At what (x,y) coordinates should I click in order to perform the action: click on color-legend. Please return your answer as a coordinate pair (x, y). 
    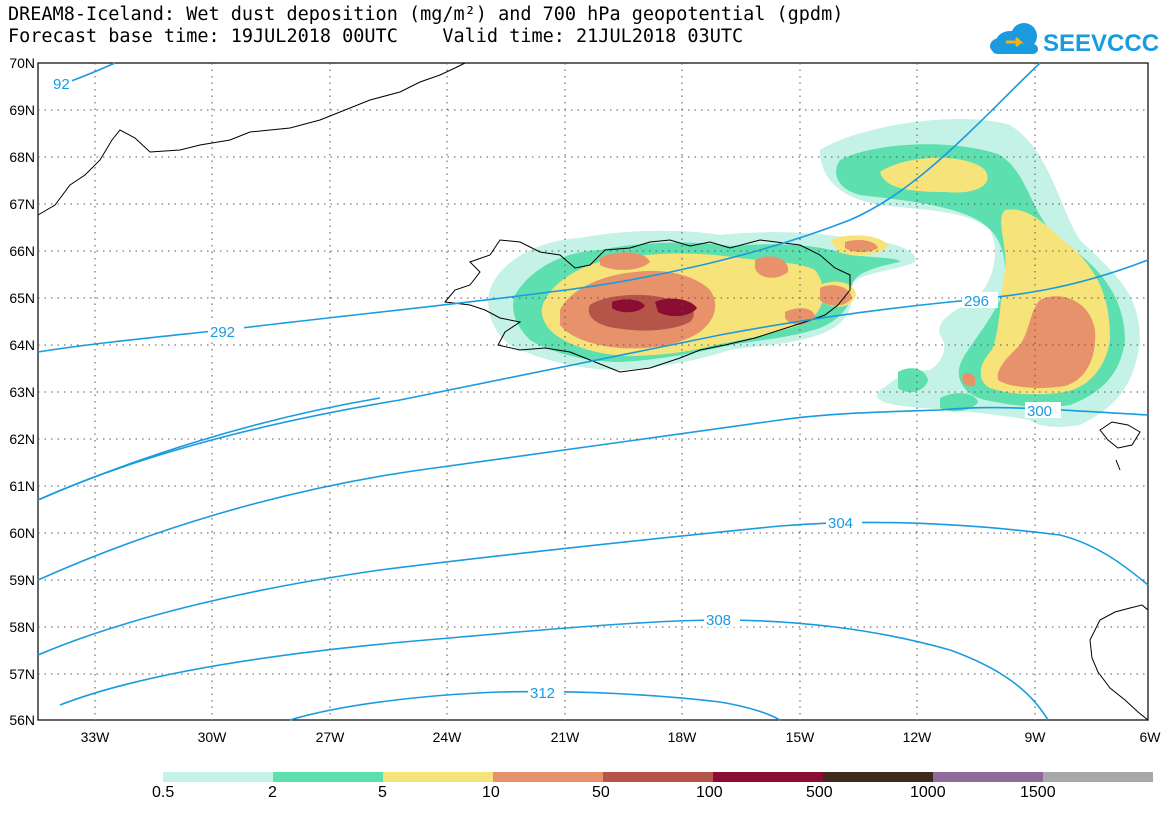
    Looking at the image, I should click on (658, 777).